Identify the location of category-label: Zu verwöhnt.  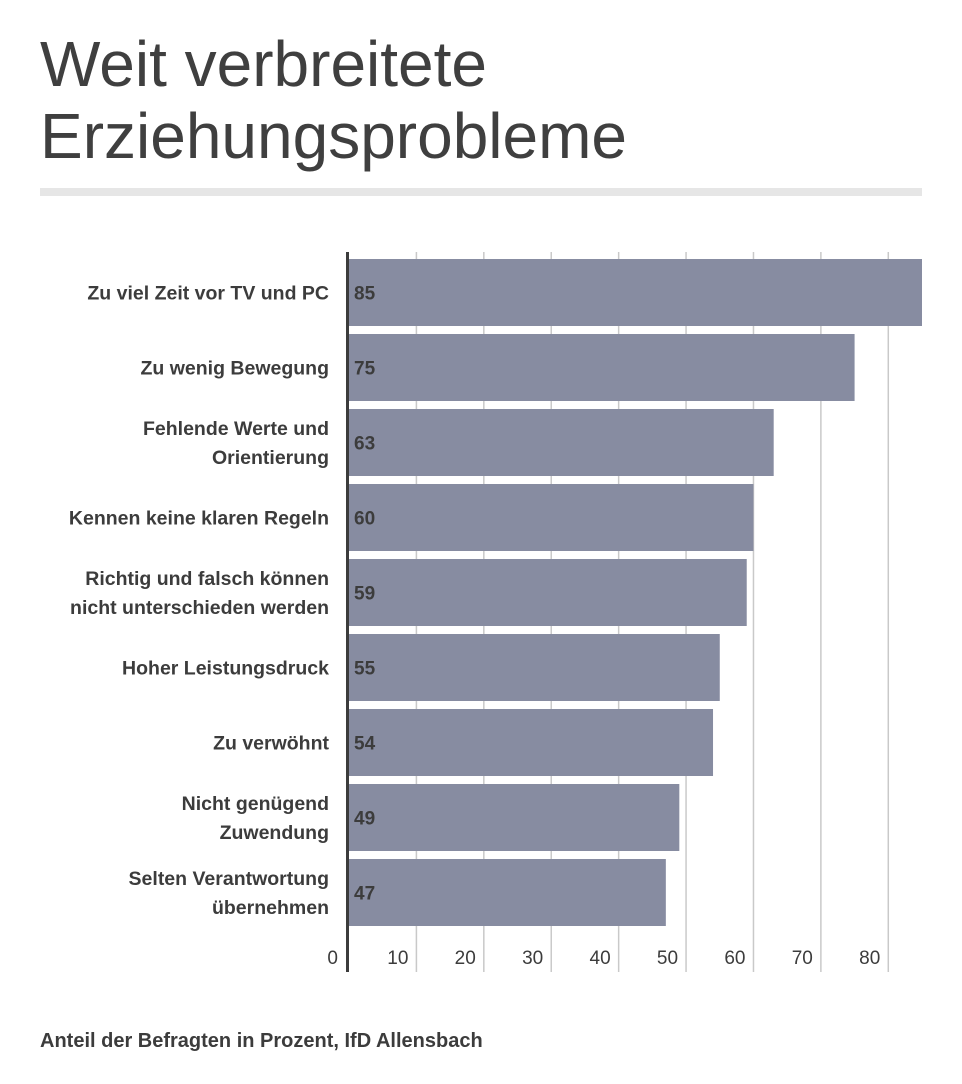
(271, 744).